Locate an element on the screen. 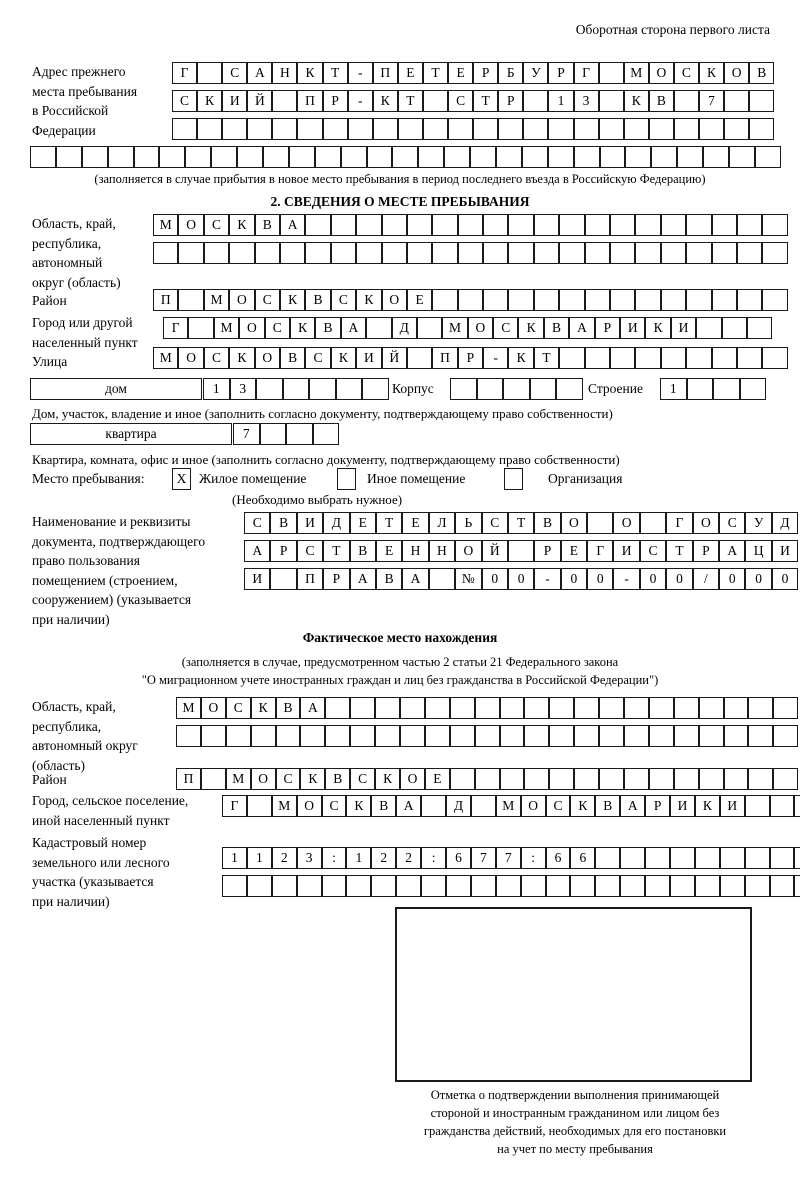  char-cell: Л is located at coordinates (442, 523).